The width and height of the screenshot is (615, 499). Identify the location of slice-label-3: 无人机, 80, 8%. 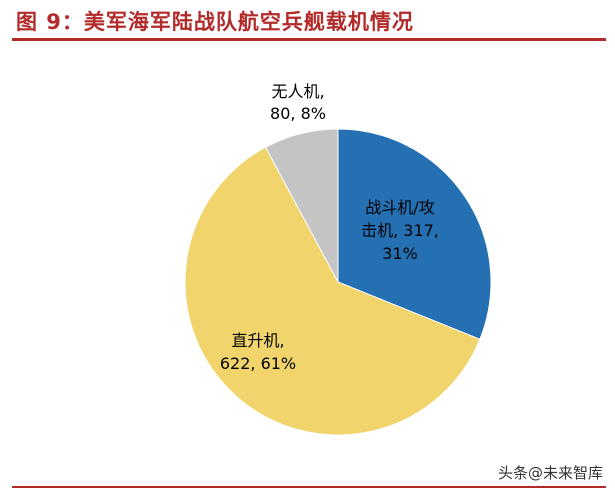
(298, 102).